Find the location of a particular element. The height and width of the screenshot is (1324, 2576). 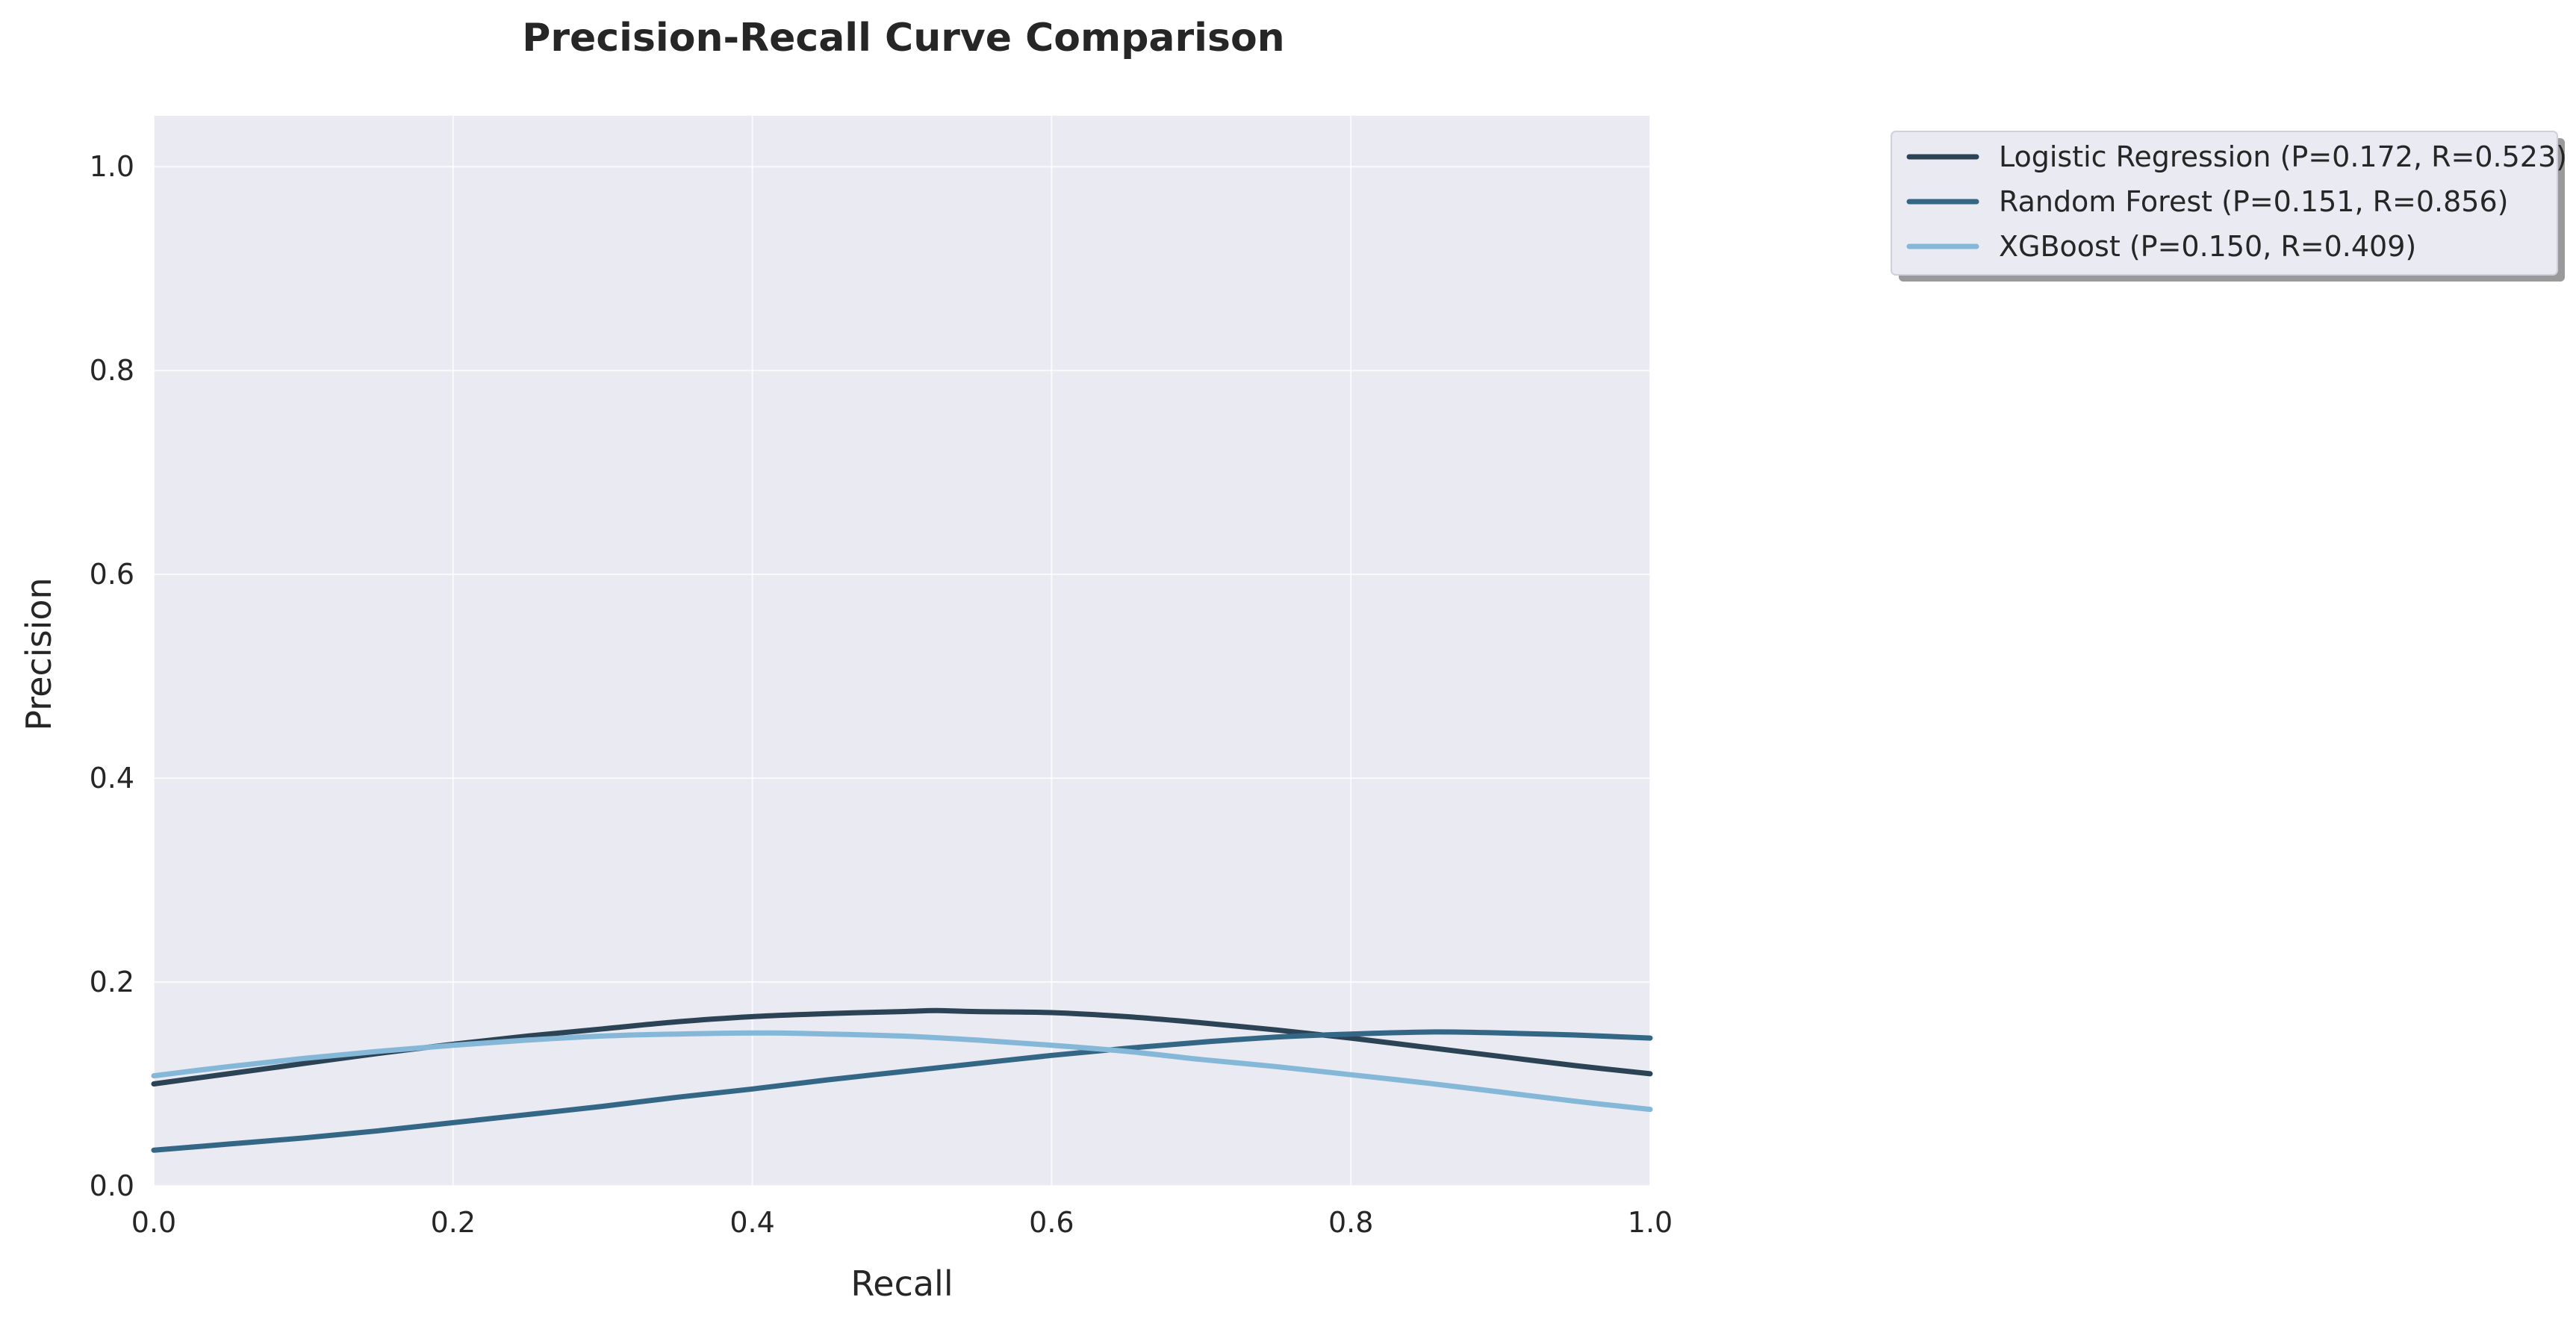

series-lines is located at coordinates (902, 1080).